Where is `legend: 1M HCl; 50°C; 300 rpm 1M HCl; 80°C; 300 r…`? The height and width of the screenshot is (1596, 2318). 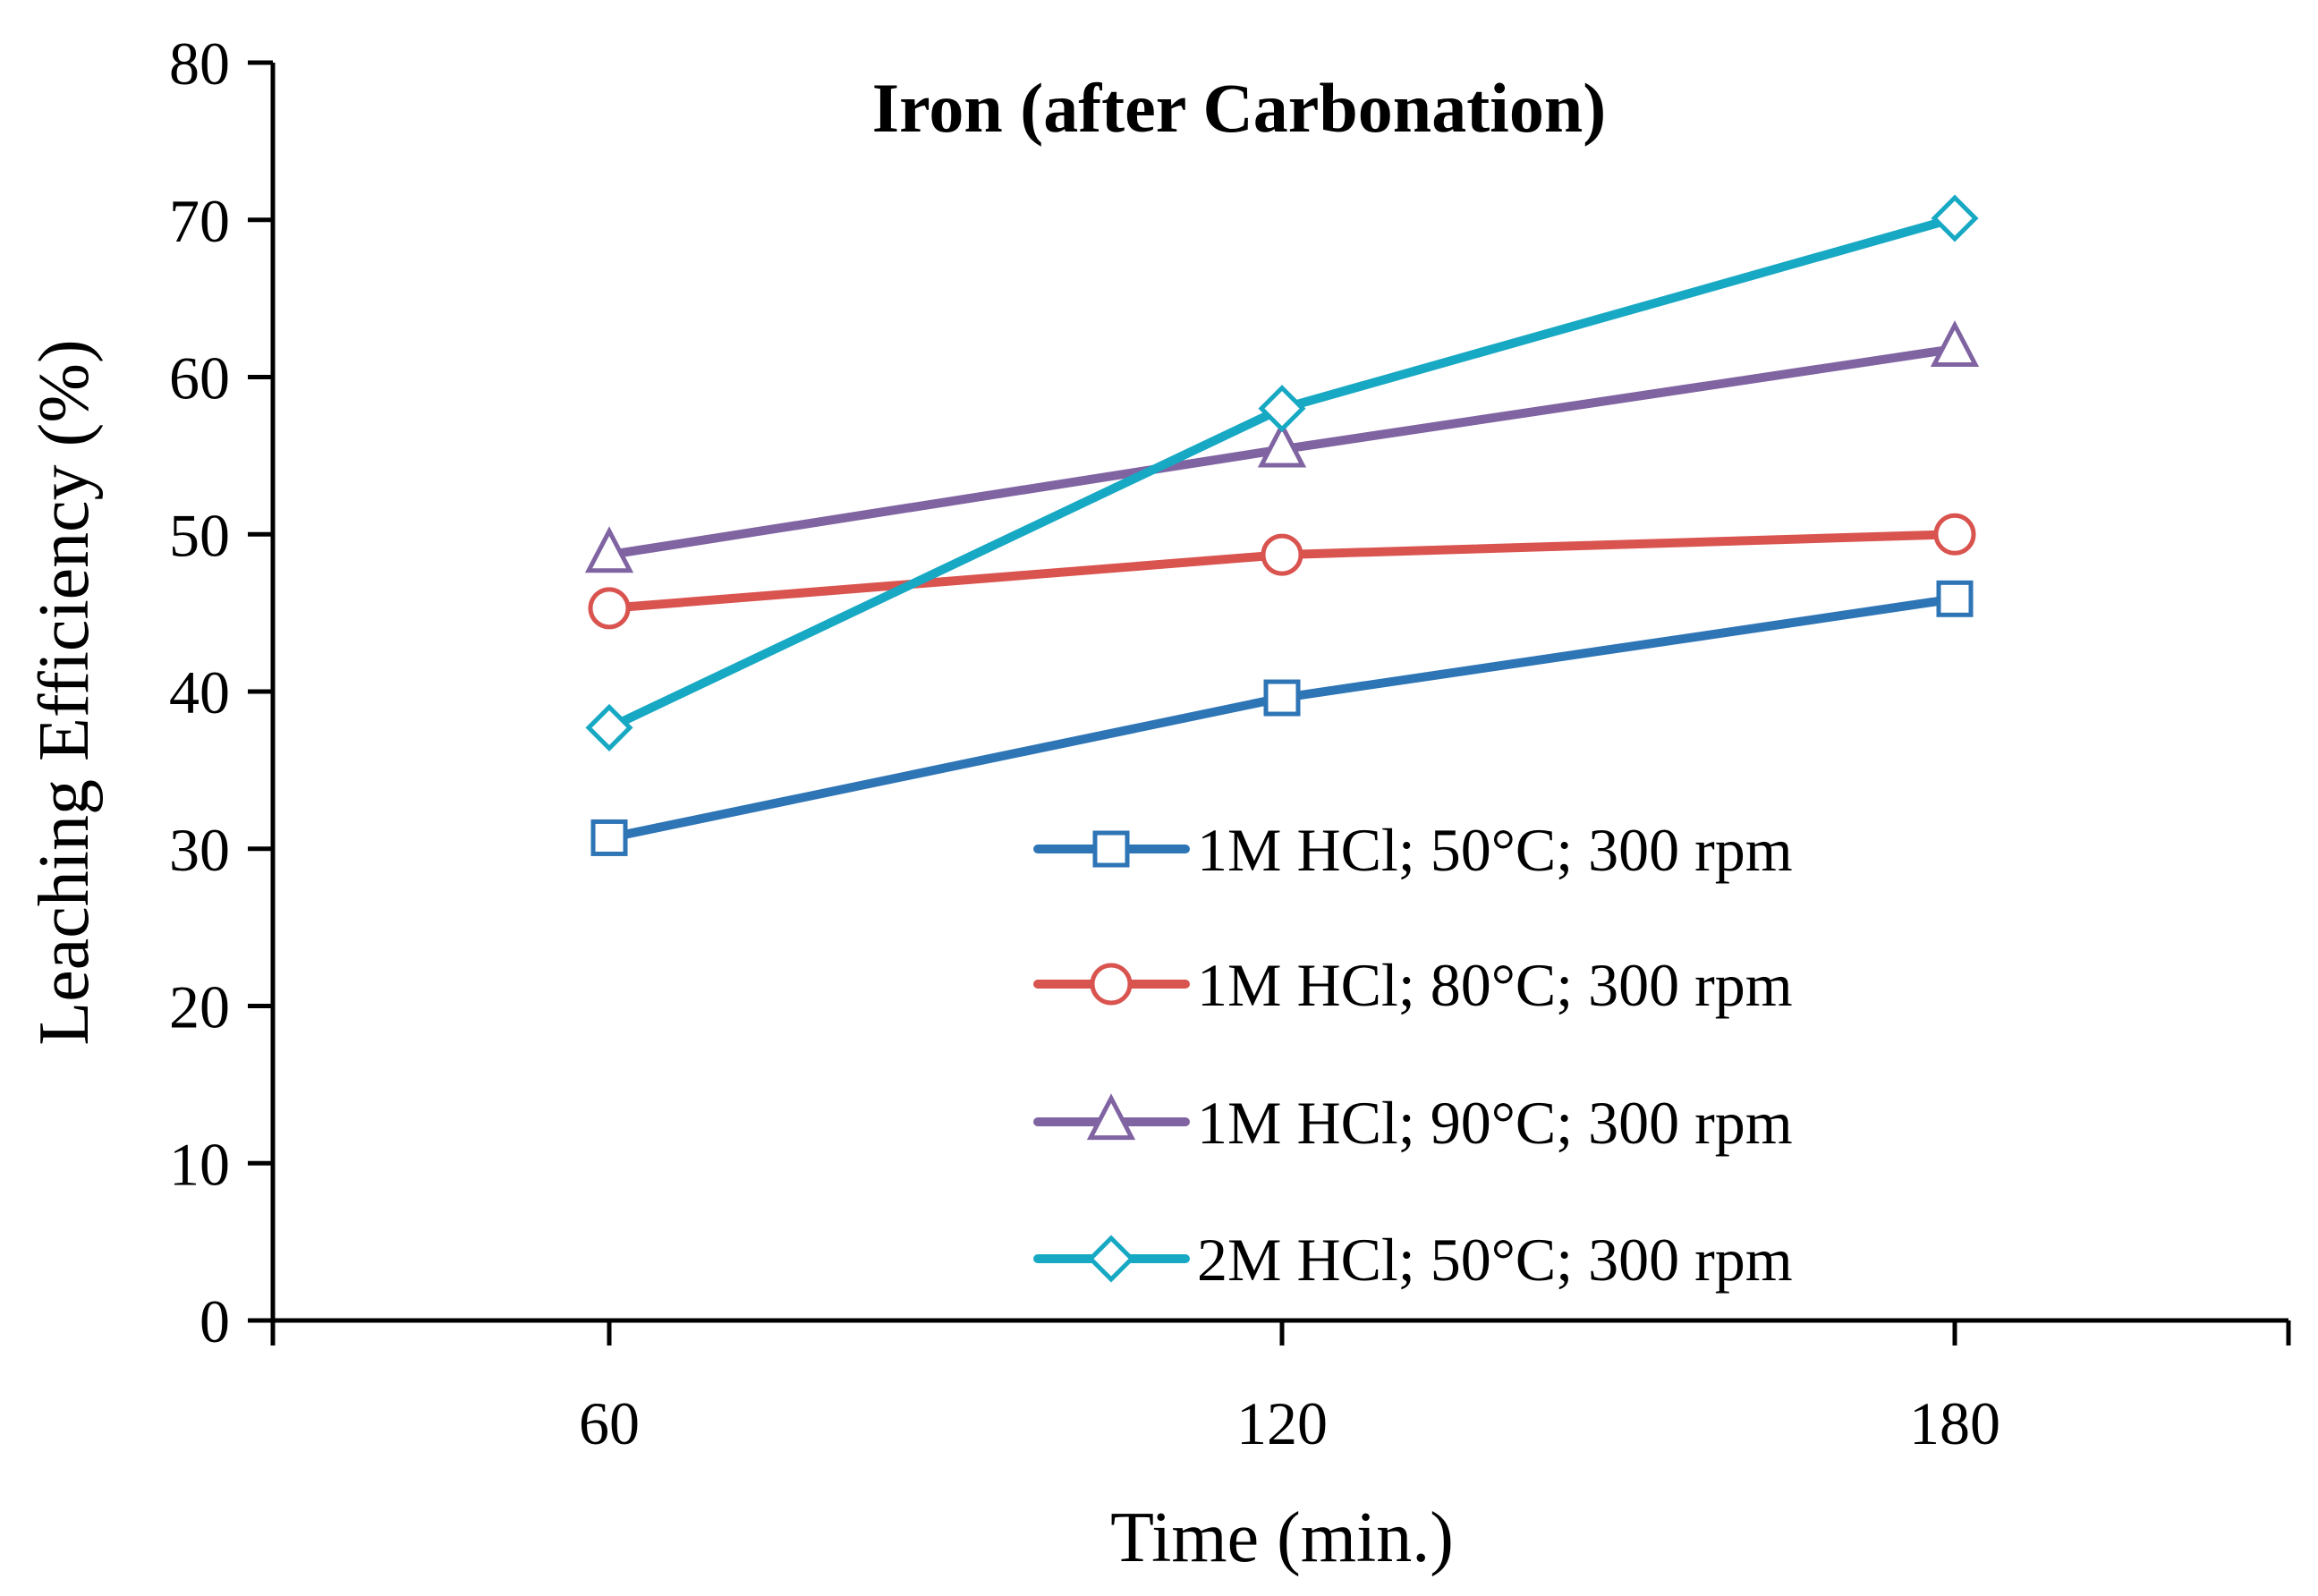 legend: 1M HCl; 50°C; 300 rpm 1M HCl; 80°C; 300 r… is located at coordinates (1413, 1055).